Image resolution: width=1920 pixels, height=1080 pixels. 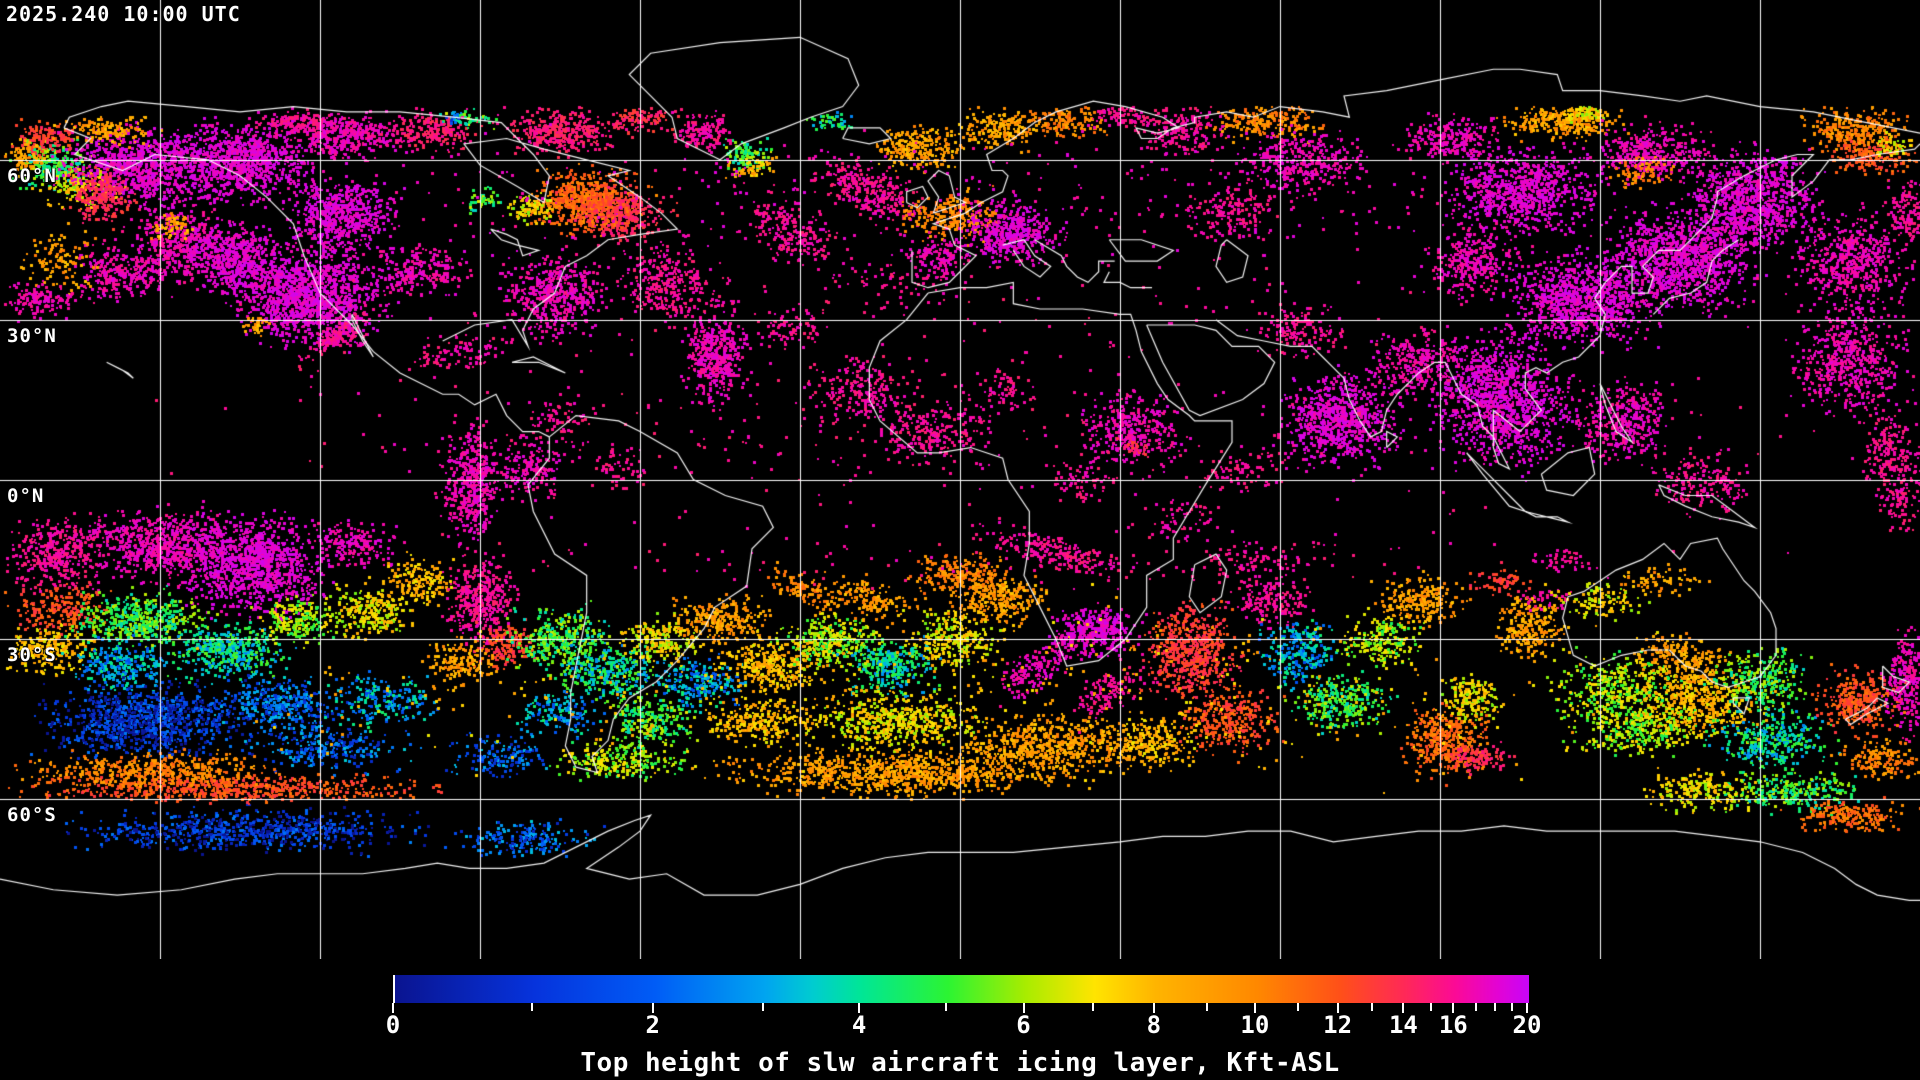 What do you see at coordinates (1403, 1025) in the screenshot?
I see `colorbar-label-14: 14` at bounding box center [1403, 1025].